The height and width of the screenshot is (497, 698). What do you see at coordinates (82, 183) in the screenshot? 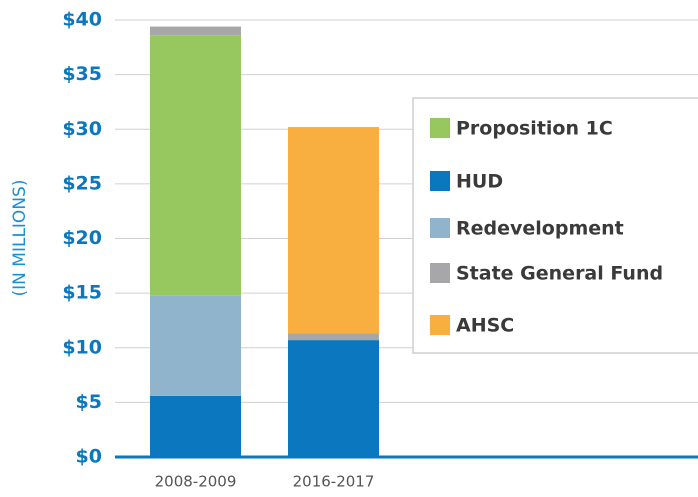
I see `y-tick-label: $25` at bounding box center [82, 183].